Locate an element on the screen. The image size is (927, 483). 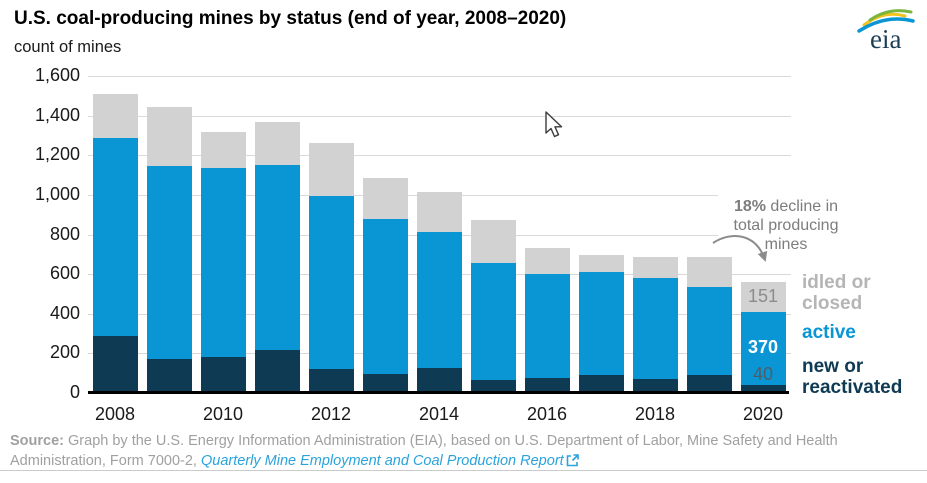
eia-logo-icon: eia is located at coordinates (886, 31).